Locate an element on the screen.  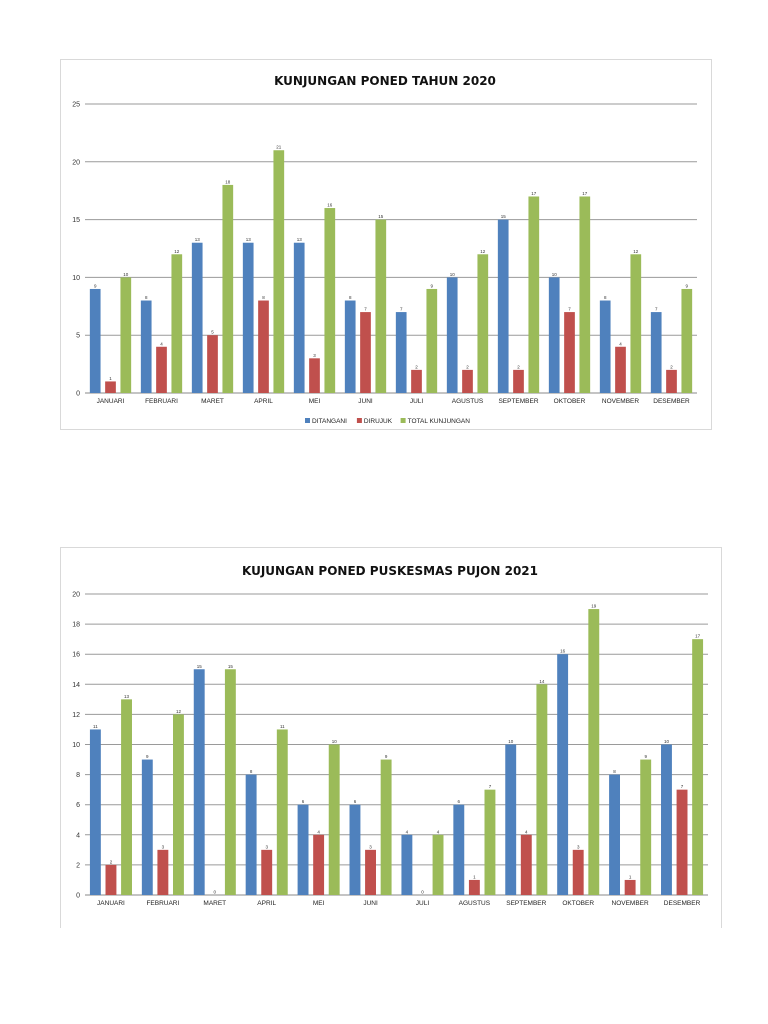
y-tick-label: 6 is located at coordinates (78, 805).